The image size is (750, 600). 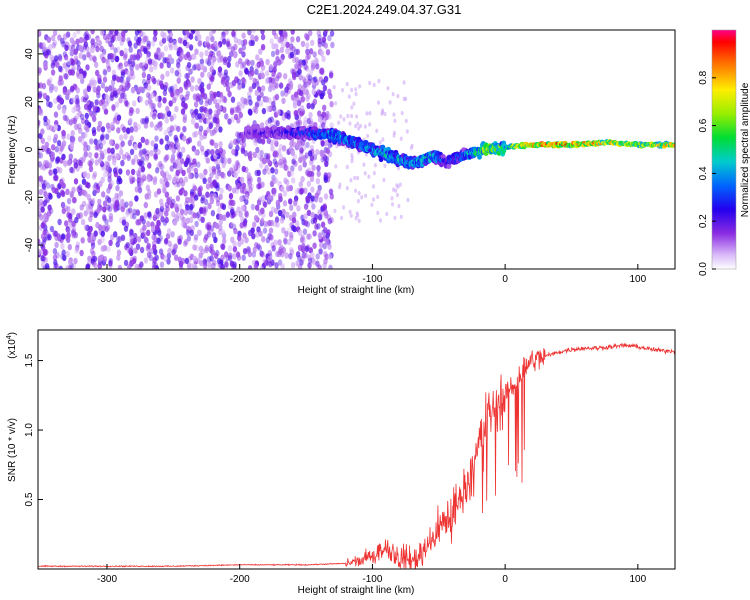 What do you see at coordinates (33, 429) in the screenshot?
I see `snr-y-ticks: 0.5 1.0 1.5` at bounding box center [33, 429].